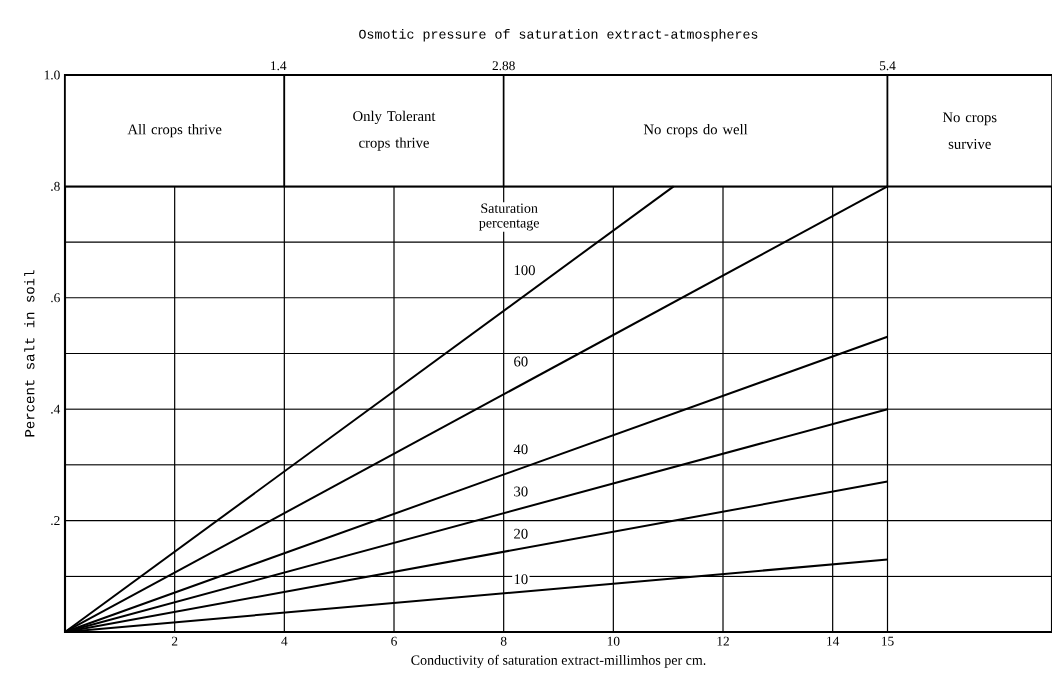 This screenshot has height=691, width=1052. What do you see at coordinates (509, 217) in the screenshot?
I see `annotation: Saturation percentage` at bounding box center [509, 217].